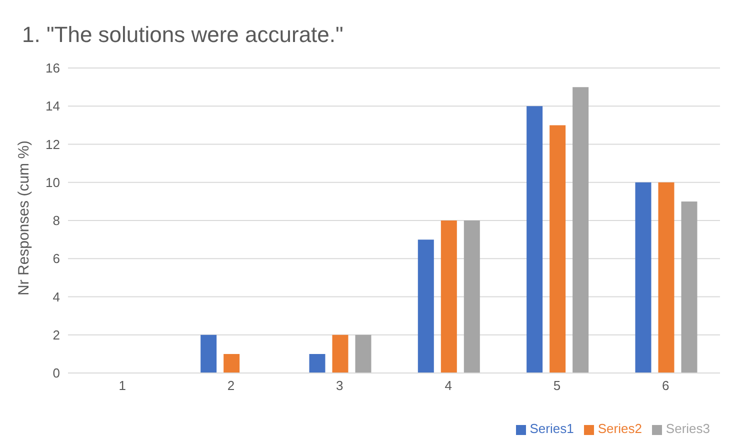 The image size is (738, 446). Describe the element at coordinates (552, 428) in the screenshot. I see `legend-label: Series1` at that location.